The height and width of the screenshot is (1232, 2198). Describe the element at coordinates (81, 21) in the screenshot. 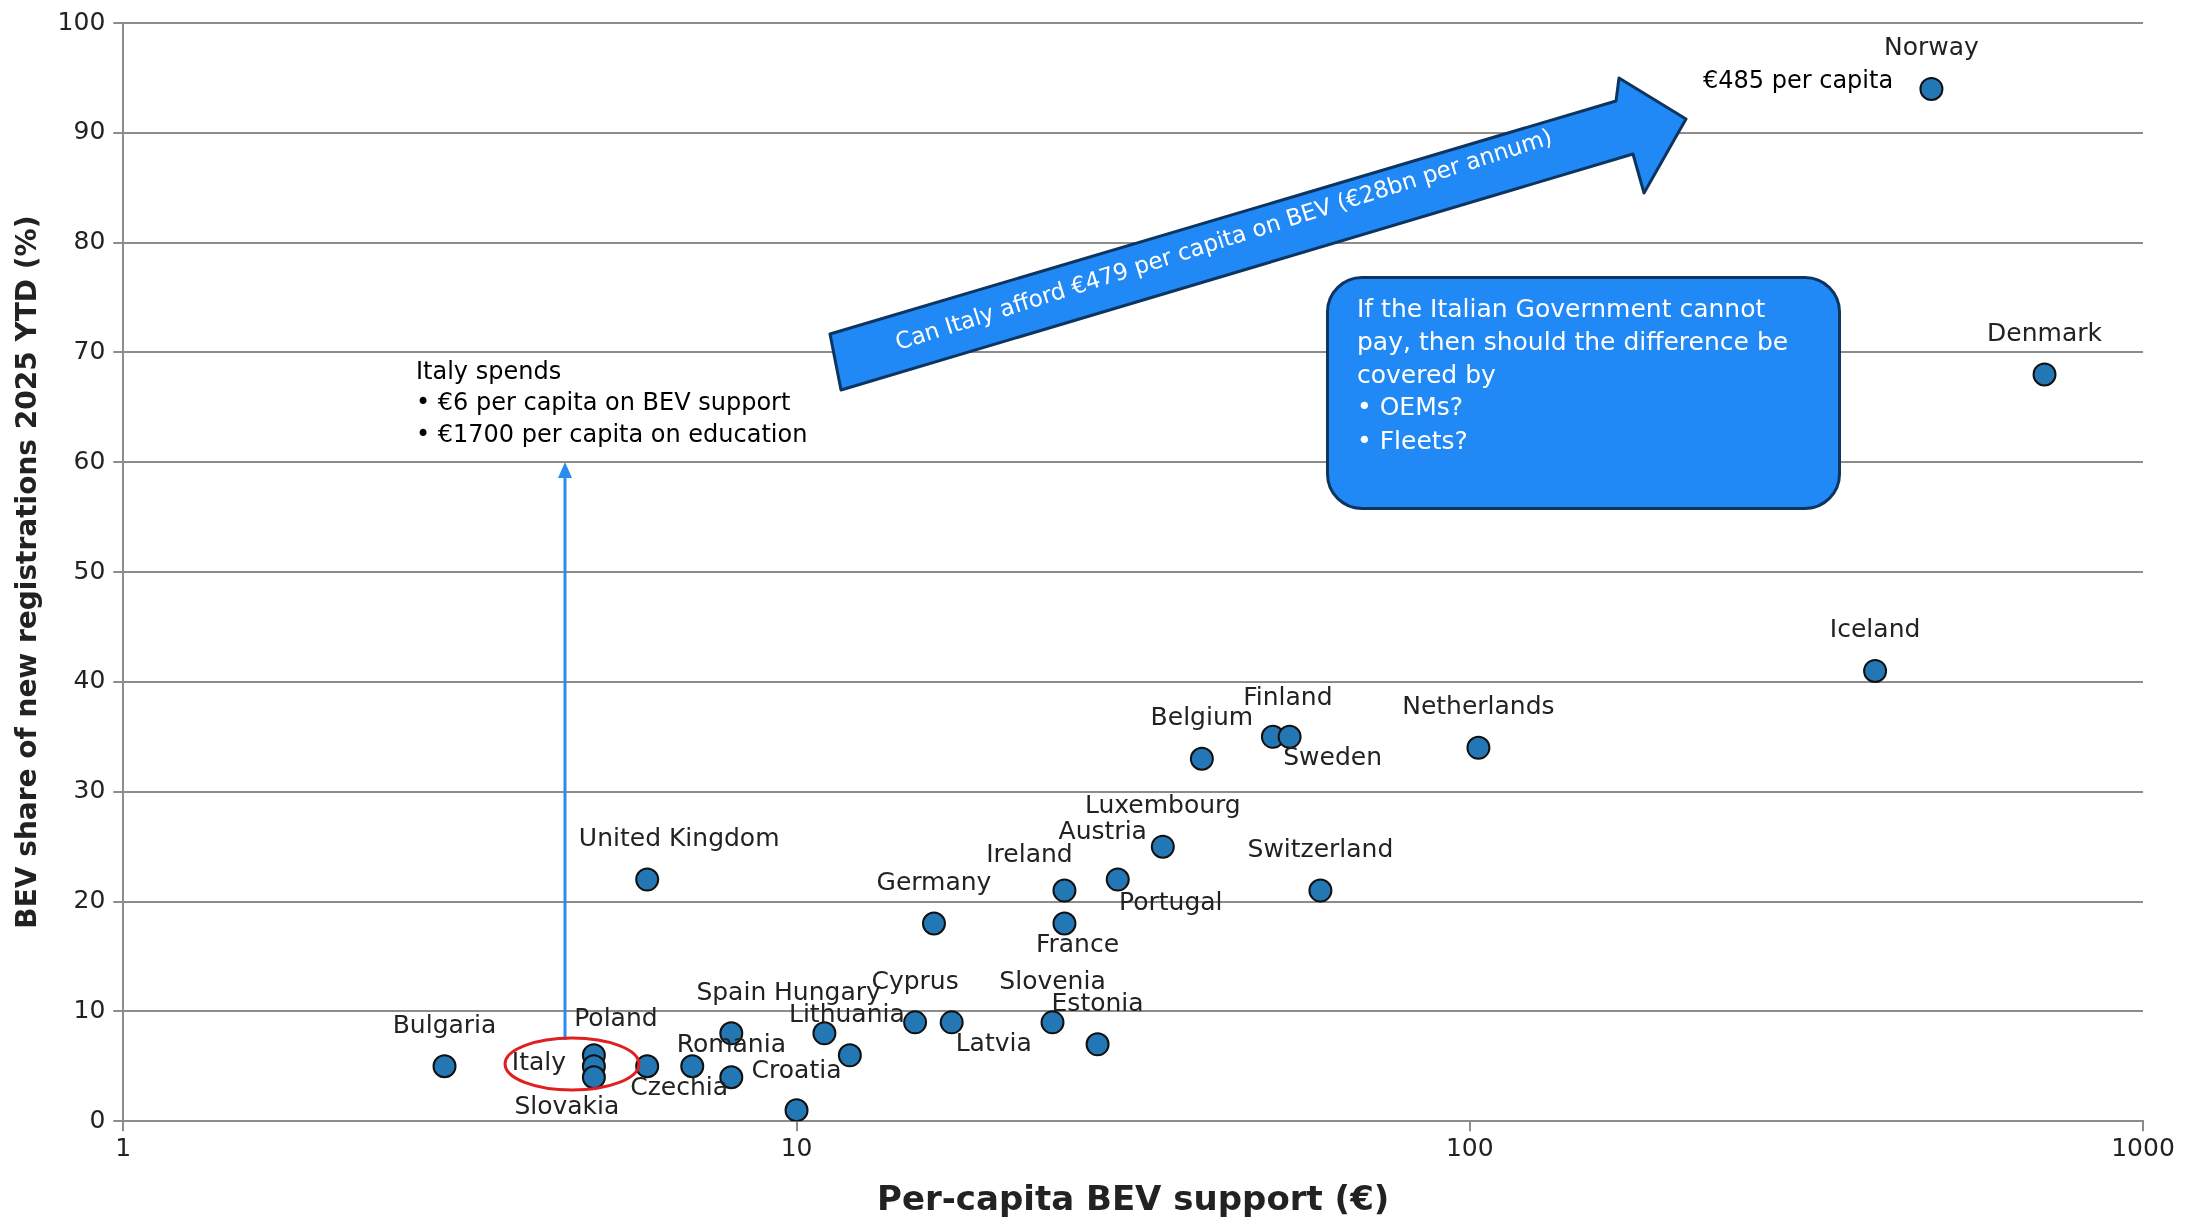

I see `y-tick-label: 100` at that location.